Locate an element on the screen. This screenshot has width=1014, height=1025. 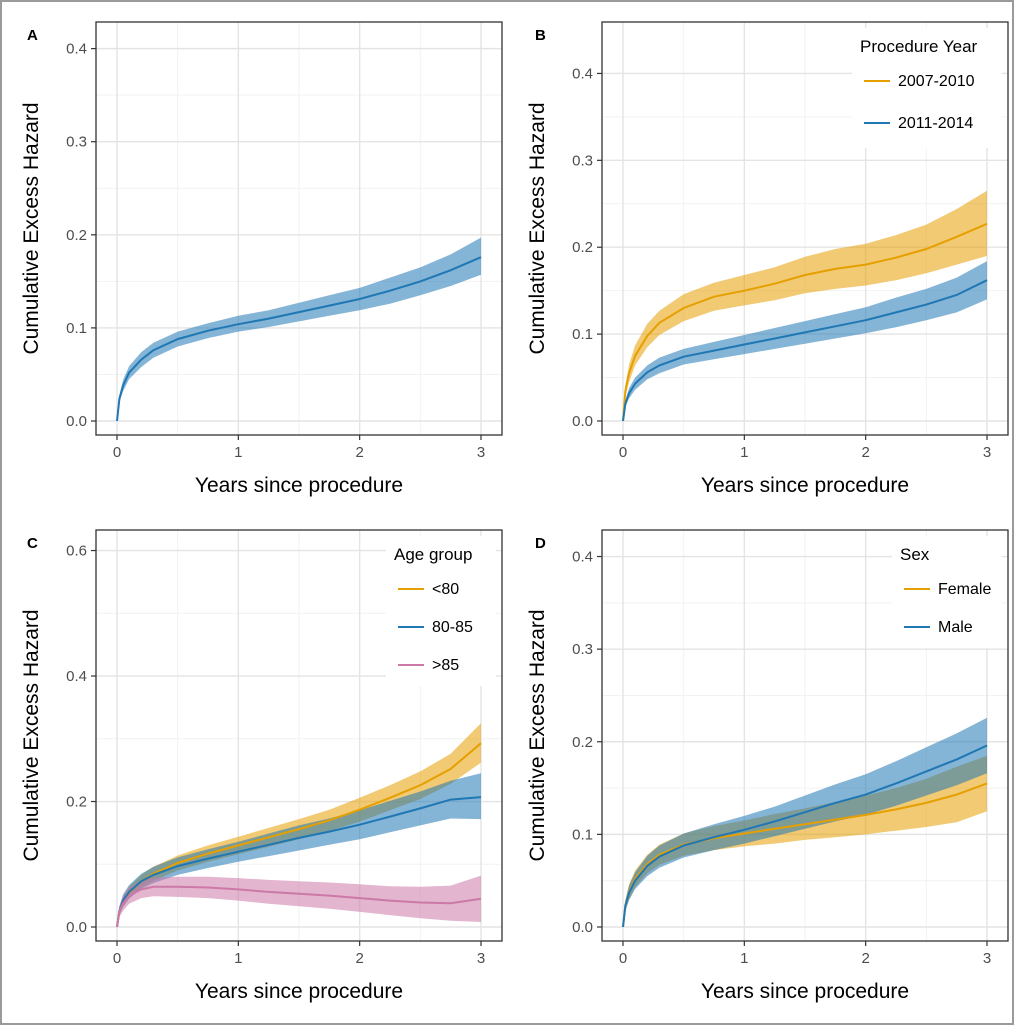
panel-d-y-tick-label: 0.0 is located at coordinates (582, 927).